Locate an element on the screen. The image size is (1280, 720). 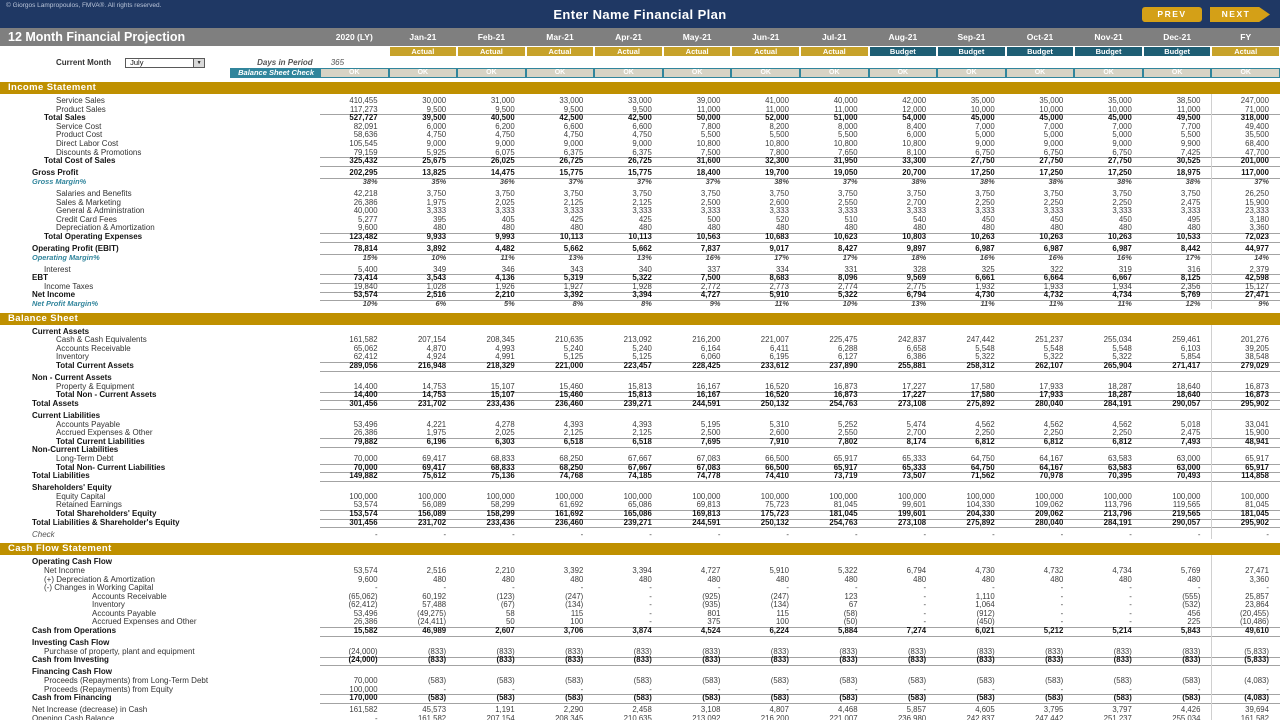
cell: 65,333 is located at coordinates (903, 459).